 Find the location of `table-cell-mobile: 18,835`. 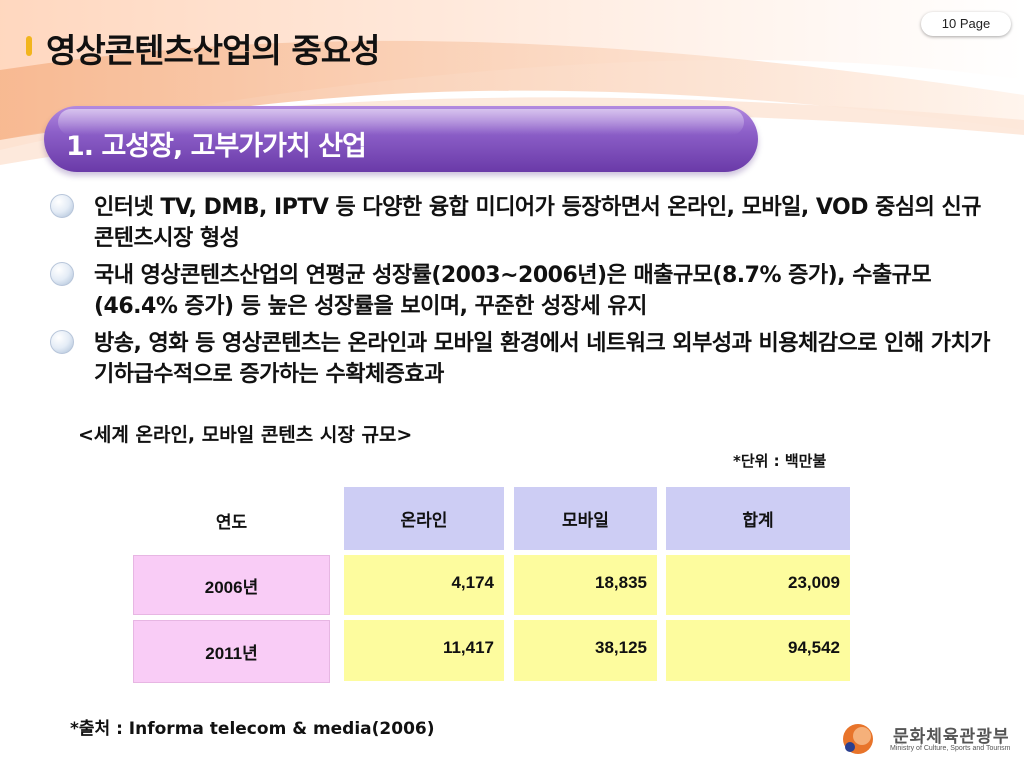

table-cell-mobile: 18,835 is located at coordinates (585, 585).